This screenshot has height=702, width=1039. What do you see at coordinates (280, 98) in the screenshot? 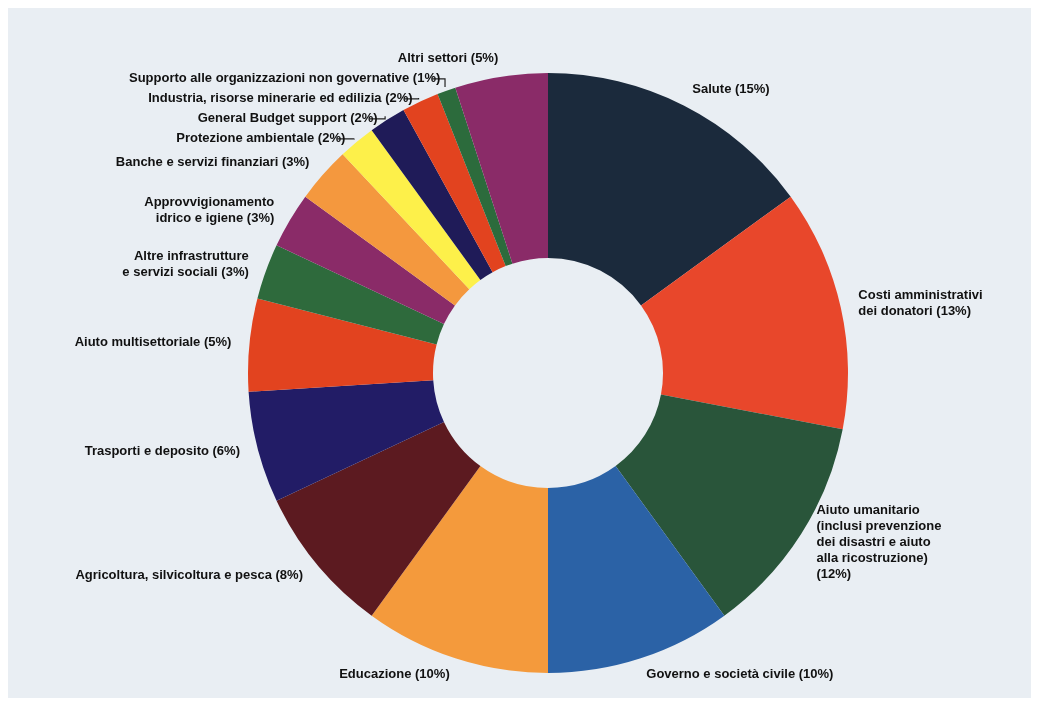
I see `slice-label: Industria, risorse minerarie ed edilizia (2%)` at bounding box center [280, 98].